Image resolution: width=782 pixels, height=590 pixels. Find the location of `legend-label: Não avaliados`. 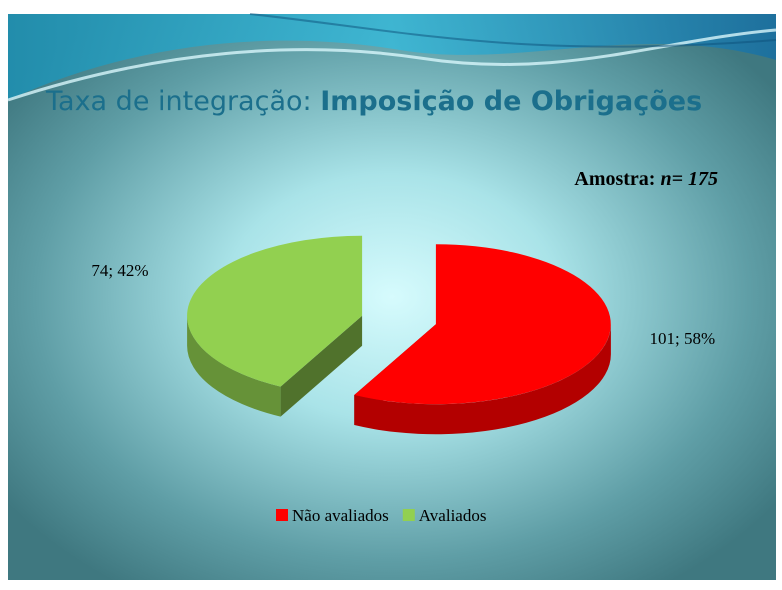

legend-label: Não avaliados is located at coordinates (340, 515).